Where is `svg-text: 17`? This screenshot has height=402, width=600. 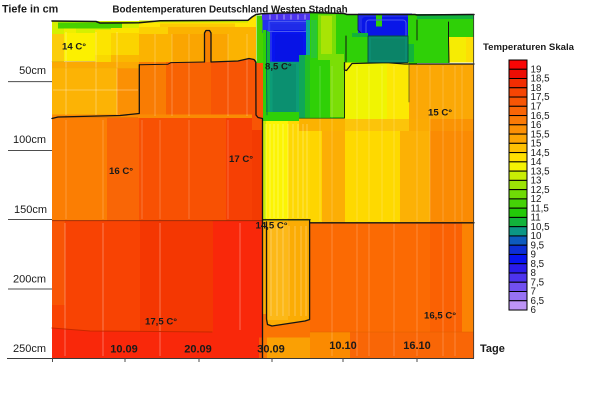 svg-text: 17 is located at coordinates (536, 107).